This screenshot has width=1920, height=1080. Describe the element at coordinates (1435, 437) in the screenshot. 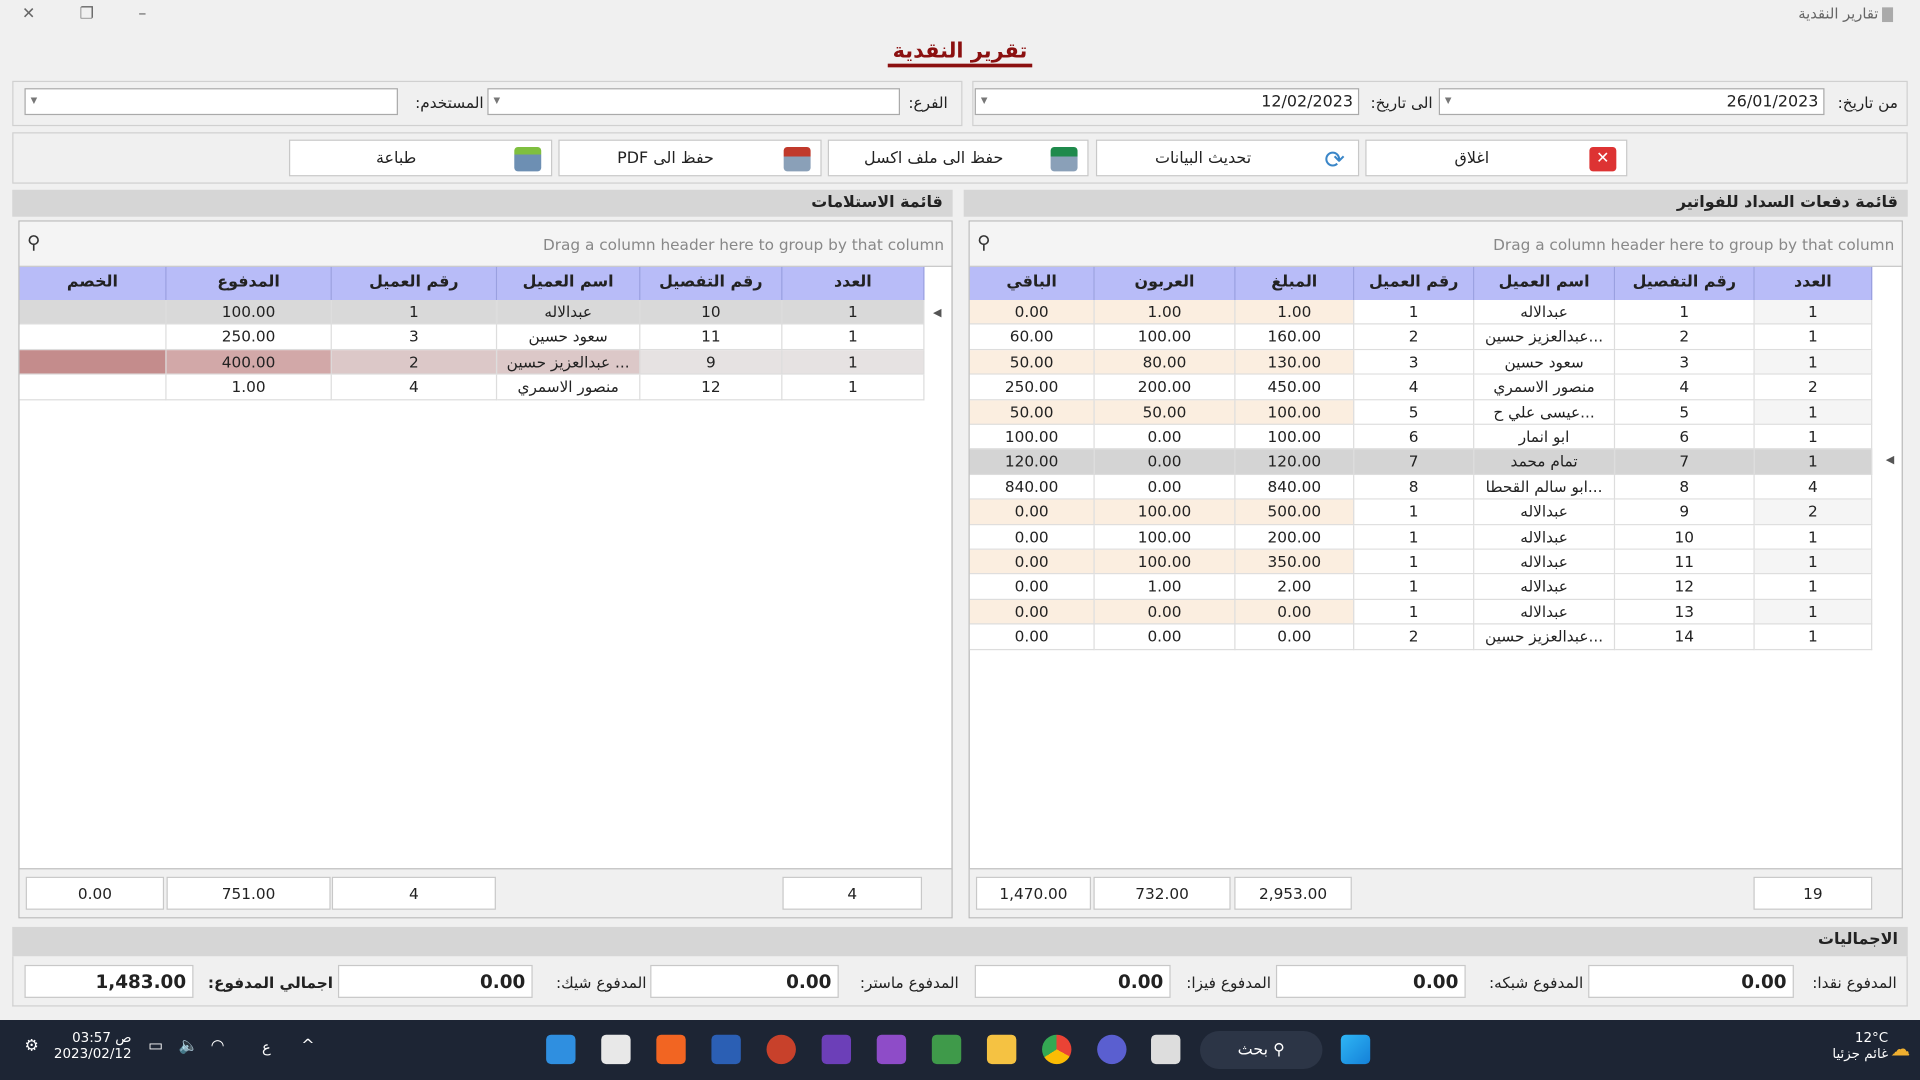

I see `table-row: 1 6 ابو انمار 6 100.00 0.00 100.00` at that location.